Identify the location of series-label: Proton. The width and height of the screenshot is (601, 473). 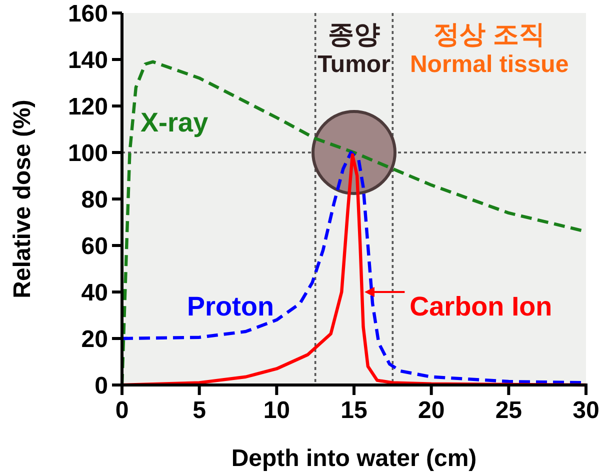
(230, 306).